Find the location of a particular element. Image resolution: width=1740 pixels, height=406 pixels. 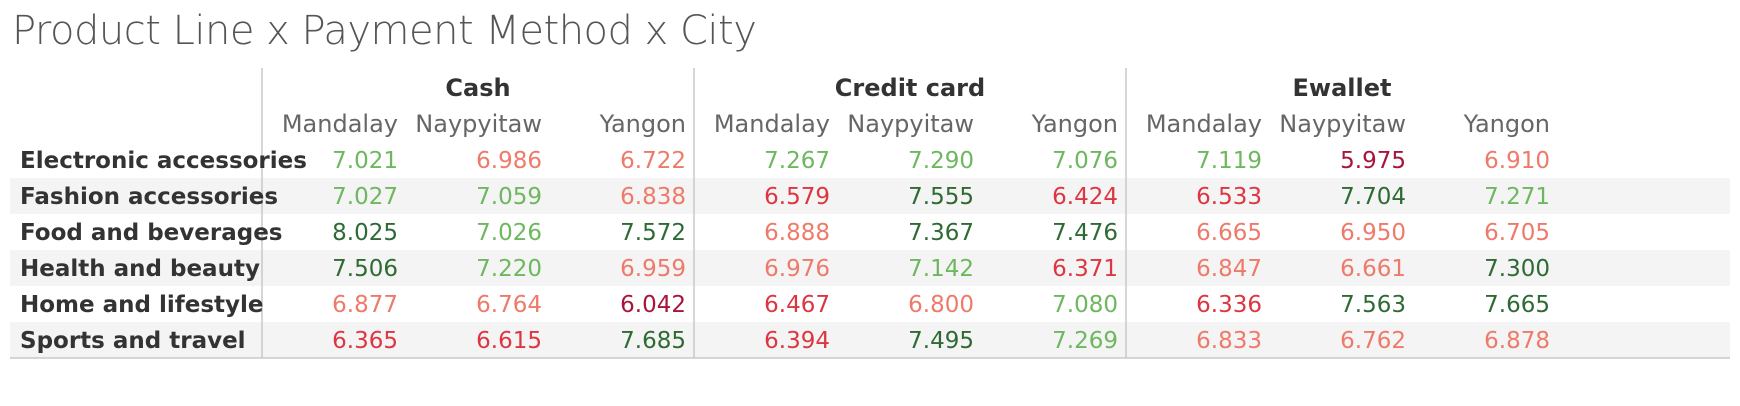

cell-value: 7.704 is located at coordinates (1373, 197).